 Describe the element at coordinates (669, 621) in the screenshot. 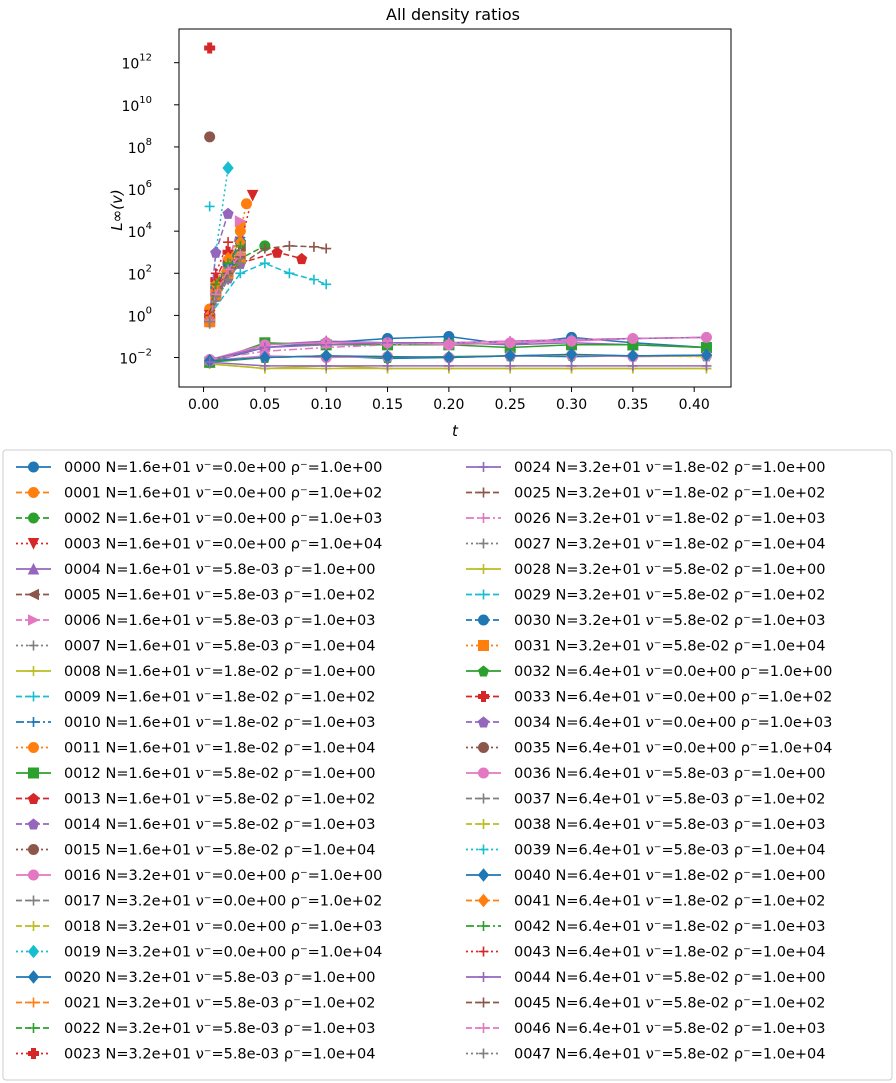

I see `legend-label: 0030 N=3.2e+01 ν⁻=5.8e-02 ρ⁻=1.0e+03` at that location.